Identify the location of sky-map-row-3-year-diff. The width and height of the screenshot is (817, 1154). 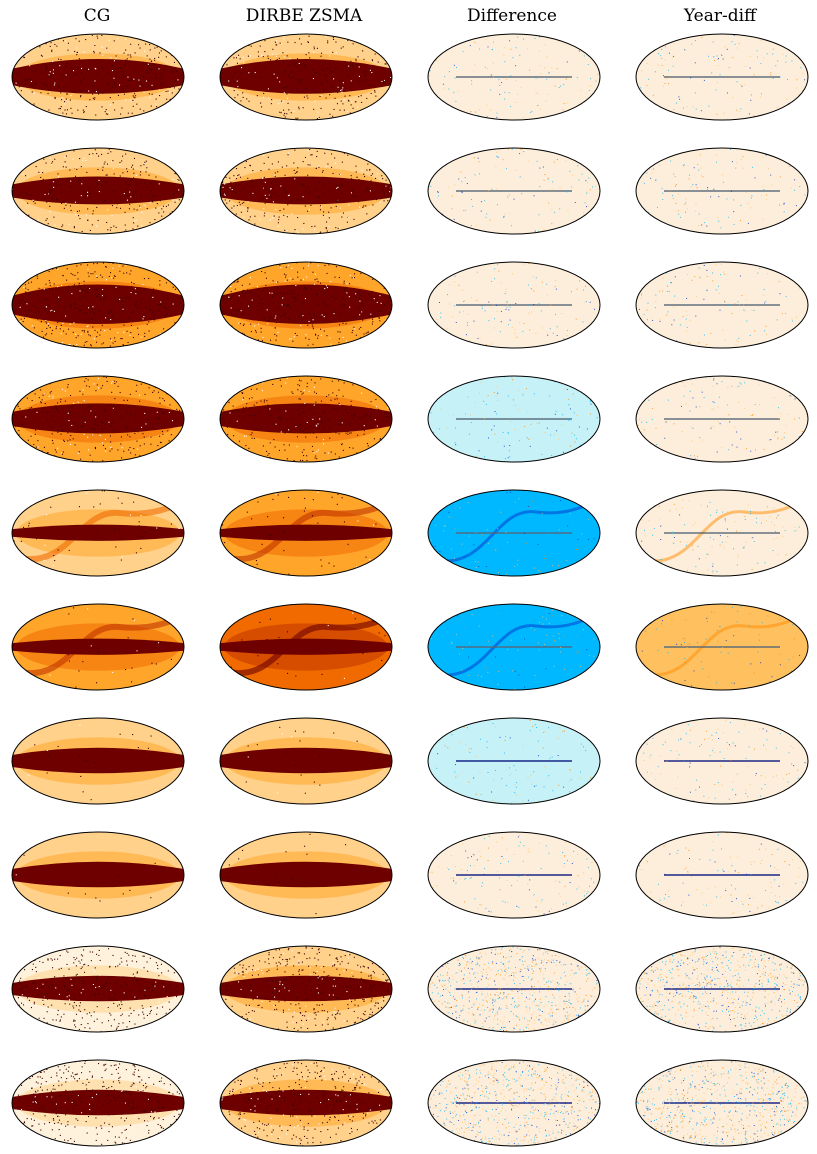
(722, 305).